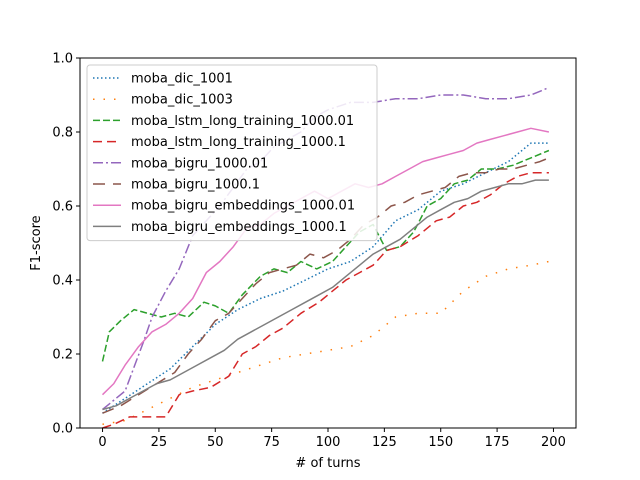 This screenshot has width=640, height=480. I want to click on y-tick-label: 1.0, so click(62, 59).